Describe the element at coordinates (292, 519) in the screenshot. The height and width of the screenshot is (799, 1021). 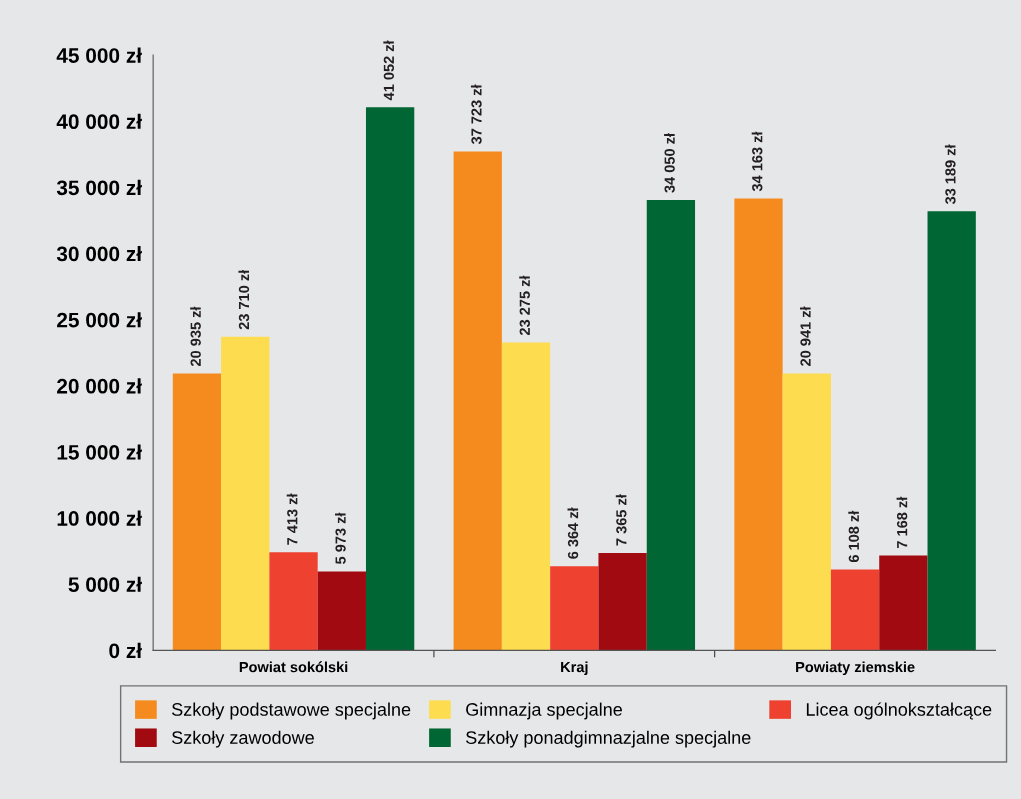
I see `data-label: 7 413 zł` at that location.